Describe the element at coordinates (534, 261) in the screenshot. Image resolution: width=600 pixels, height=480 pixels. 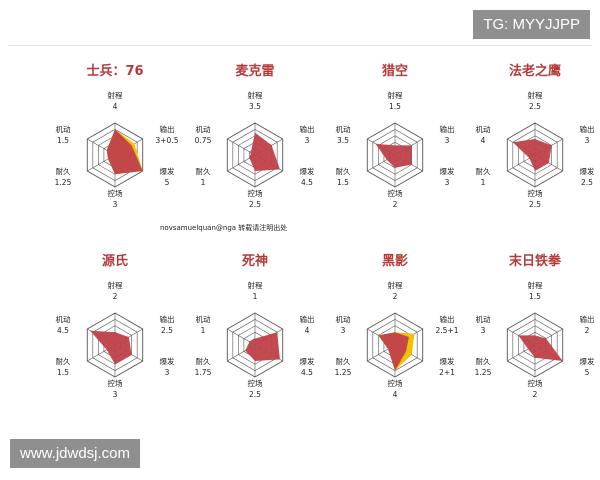
I see `hero-name: 末日铁拳` at that location.